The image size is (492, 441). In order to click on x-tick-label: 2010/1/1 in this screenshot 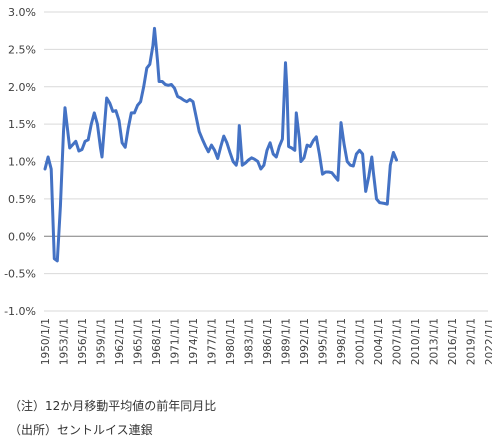, I will do `click(416, 341)`.